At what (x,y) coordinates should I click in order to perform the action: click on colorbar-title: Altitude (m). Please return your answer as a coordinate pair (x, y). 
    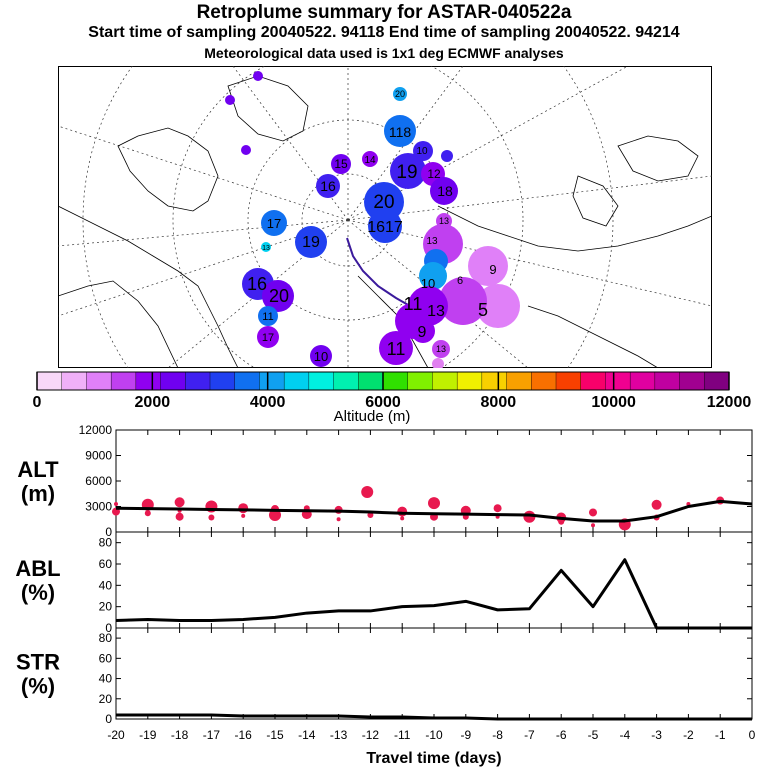
    Looking at the image, I should click on (372, 416).